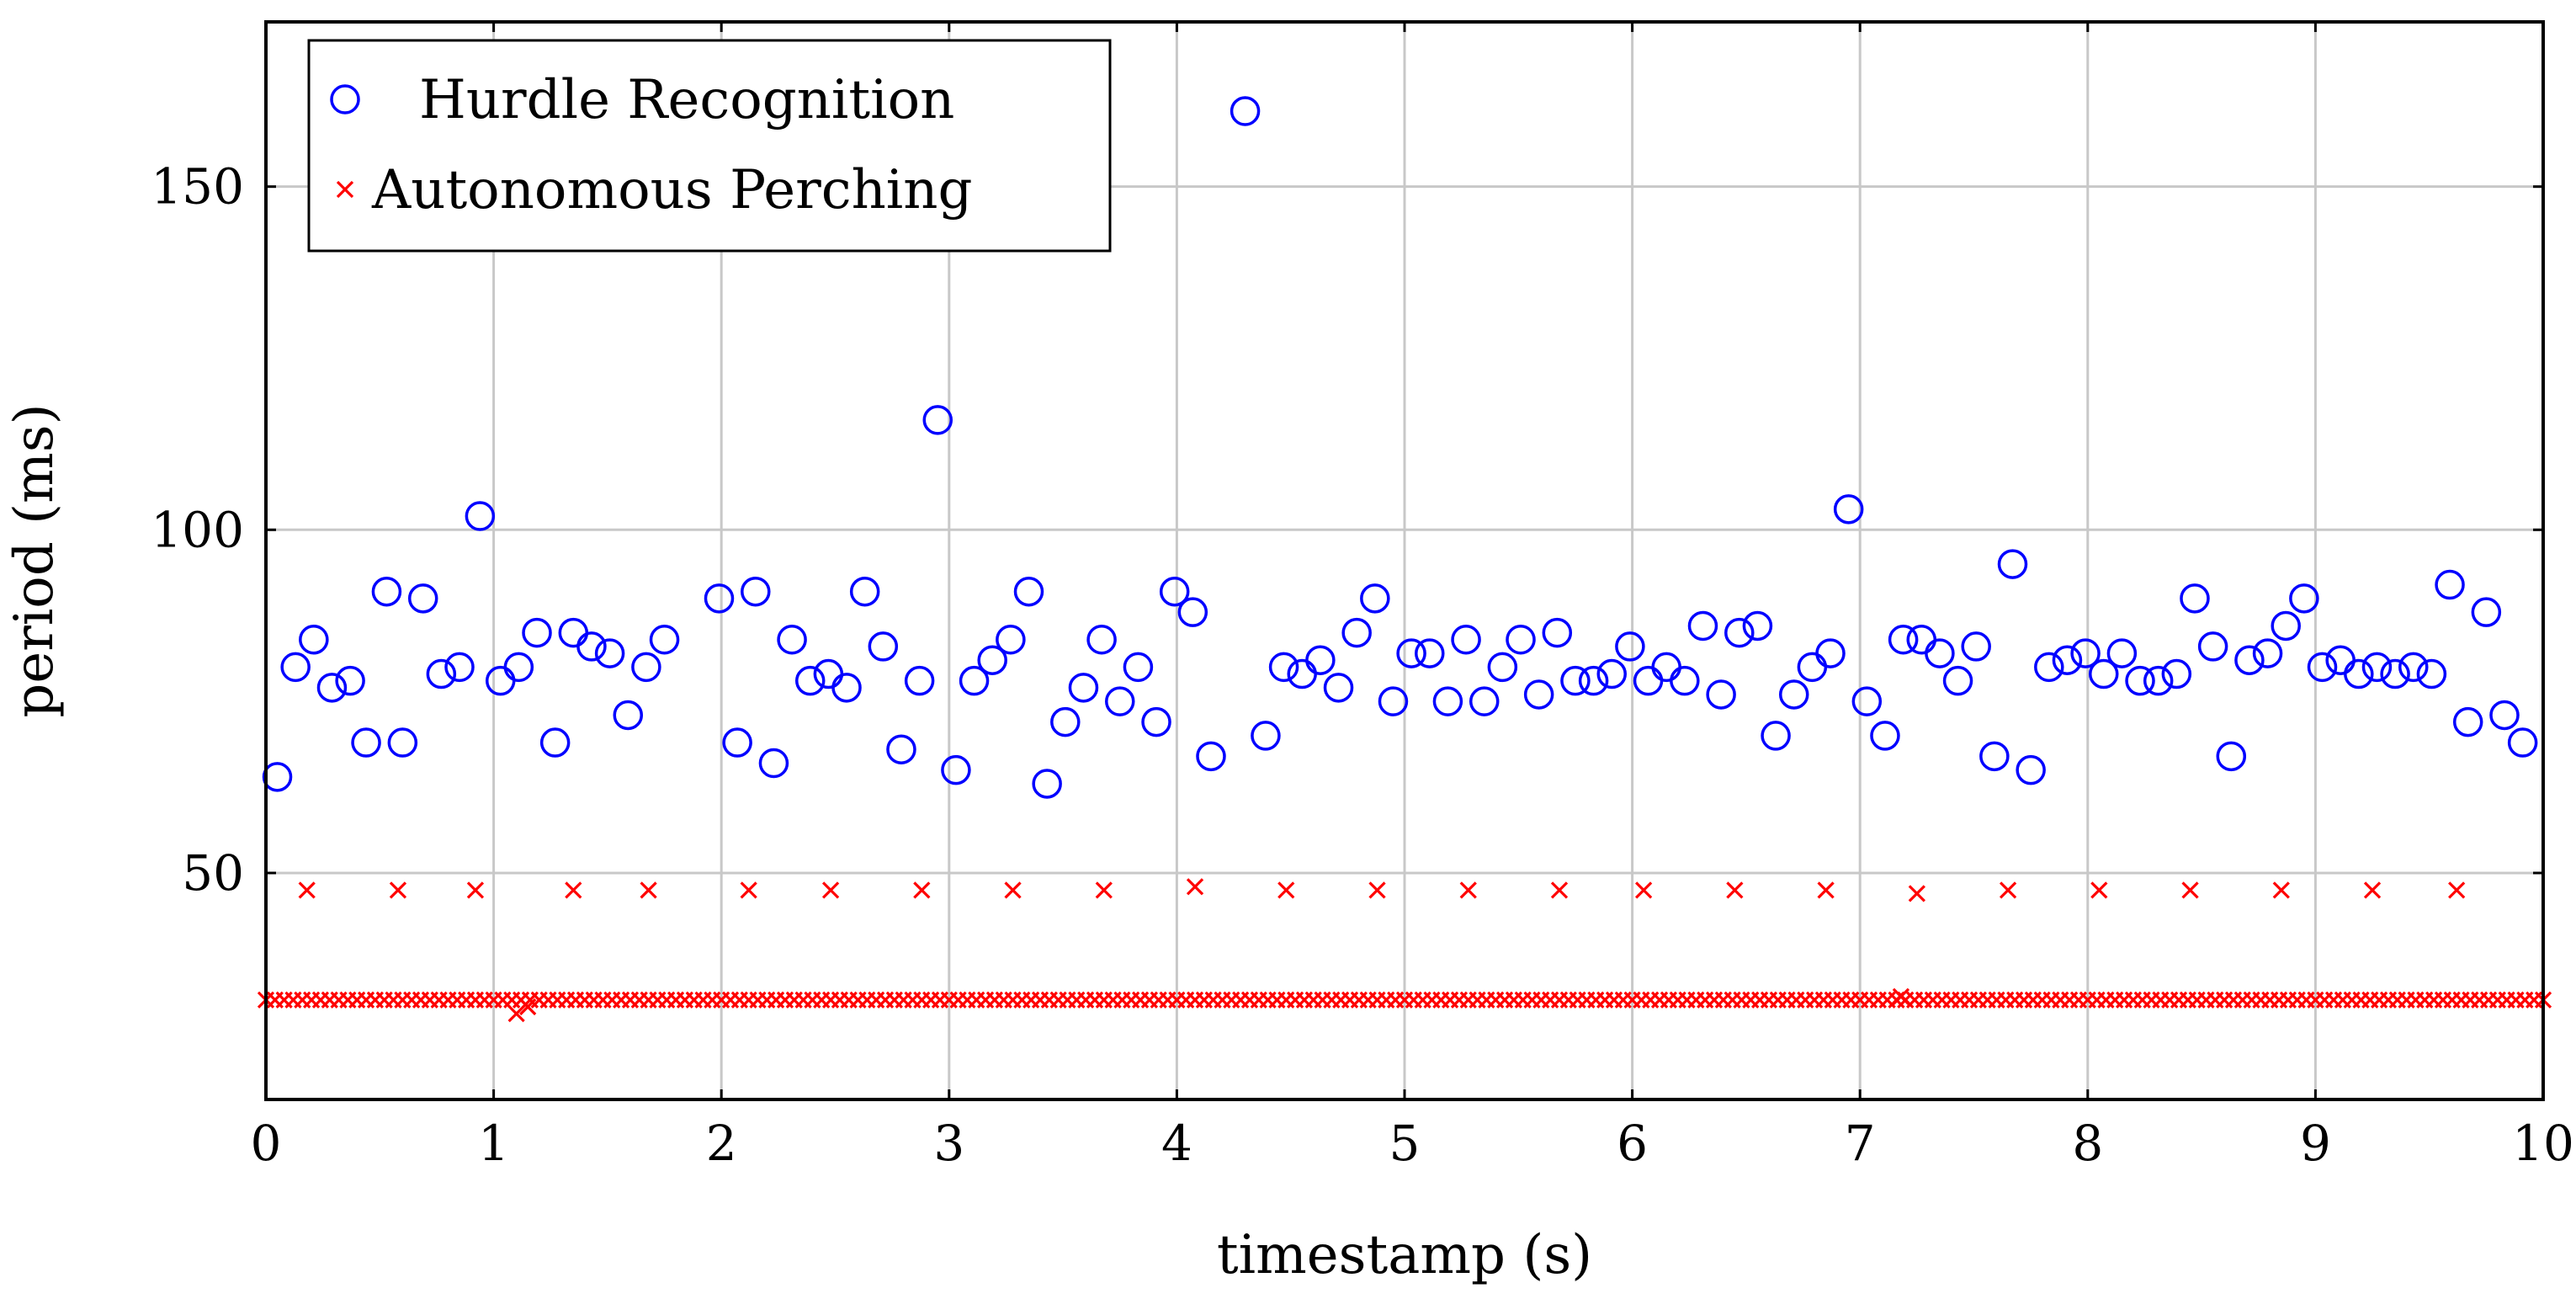 Image resolution: width=2576 pixels, height=1299 pixels. Describe the element at coordinates (267, 1143) in the screenshot. I see `x-tick-label: 0` at that location.